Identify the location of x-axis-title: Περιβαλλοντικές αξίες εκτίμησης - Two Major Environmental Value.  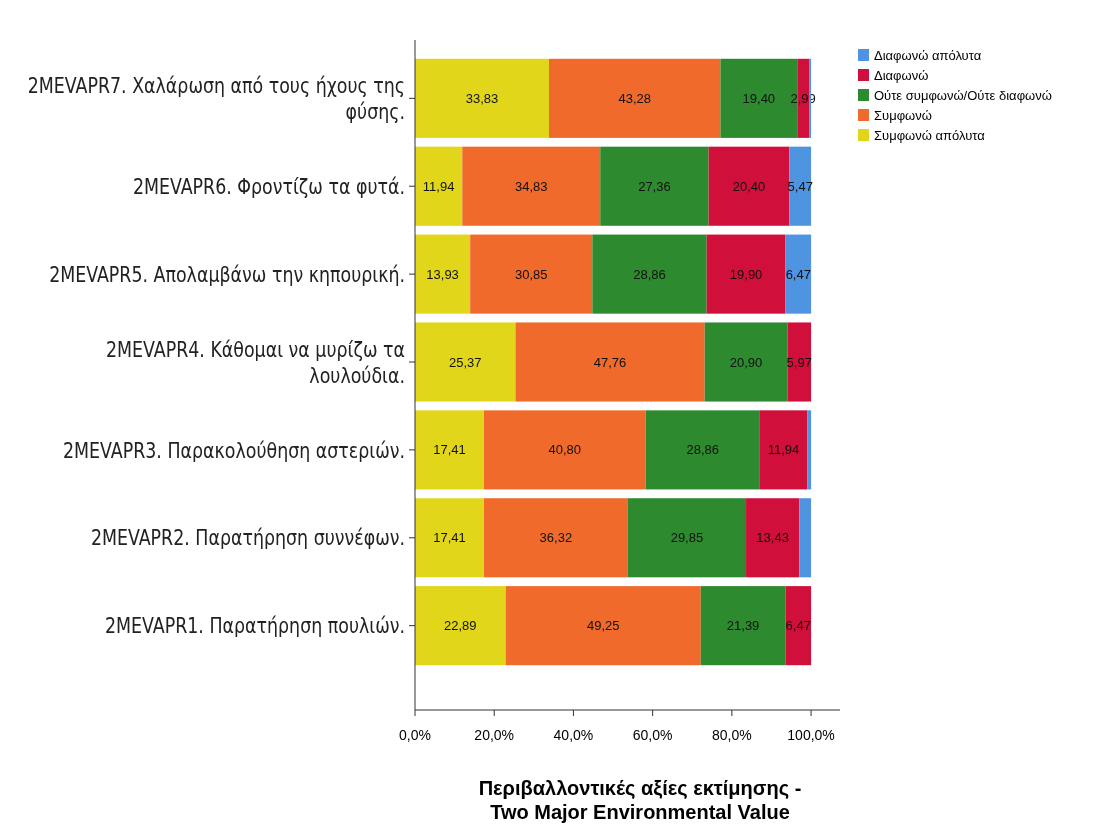
(640, 800).